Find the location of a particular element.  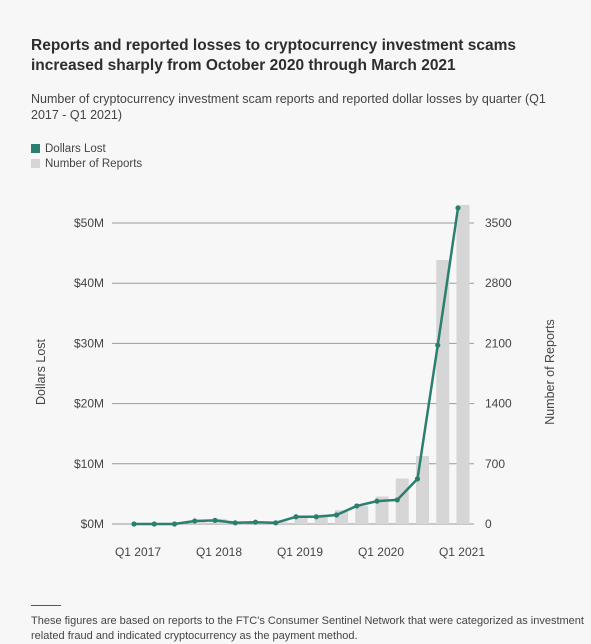

x-tick-label: Q1 2021 is located at coordinates (462, 552).